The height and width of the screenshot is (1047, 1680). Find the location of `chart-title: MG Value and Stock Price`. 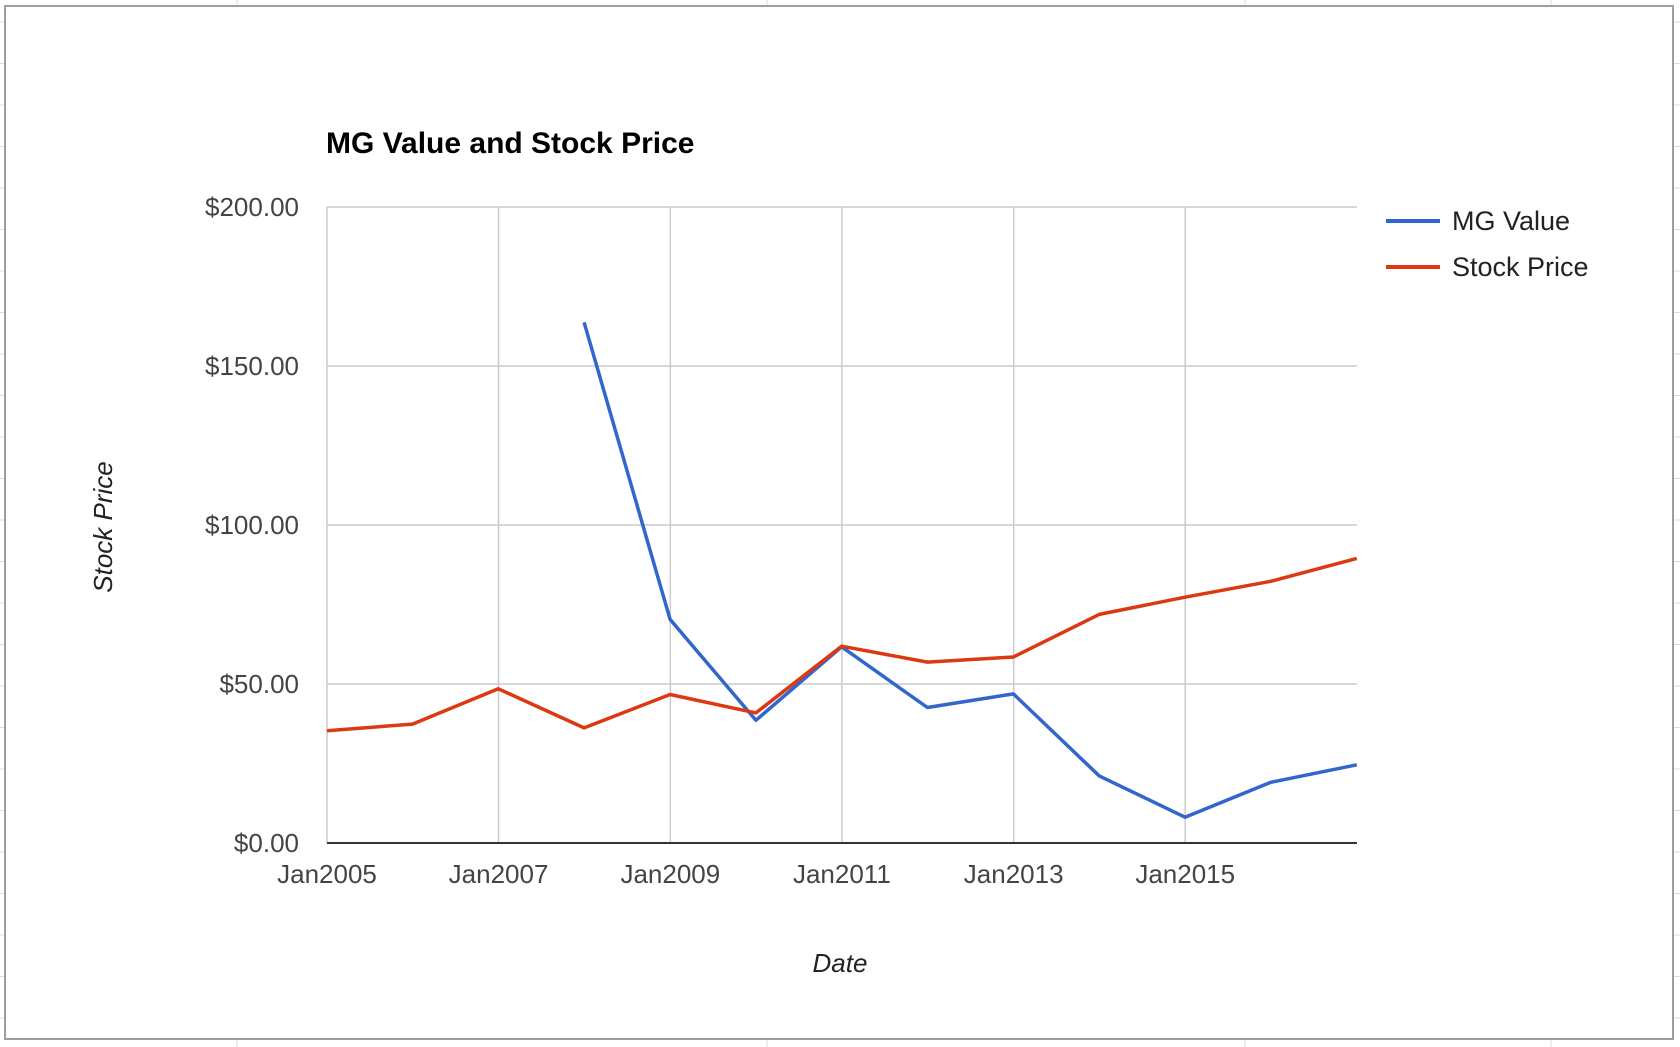

chart-title: MG Value and Stock Price is located at coordinates (510, 143).